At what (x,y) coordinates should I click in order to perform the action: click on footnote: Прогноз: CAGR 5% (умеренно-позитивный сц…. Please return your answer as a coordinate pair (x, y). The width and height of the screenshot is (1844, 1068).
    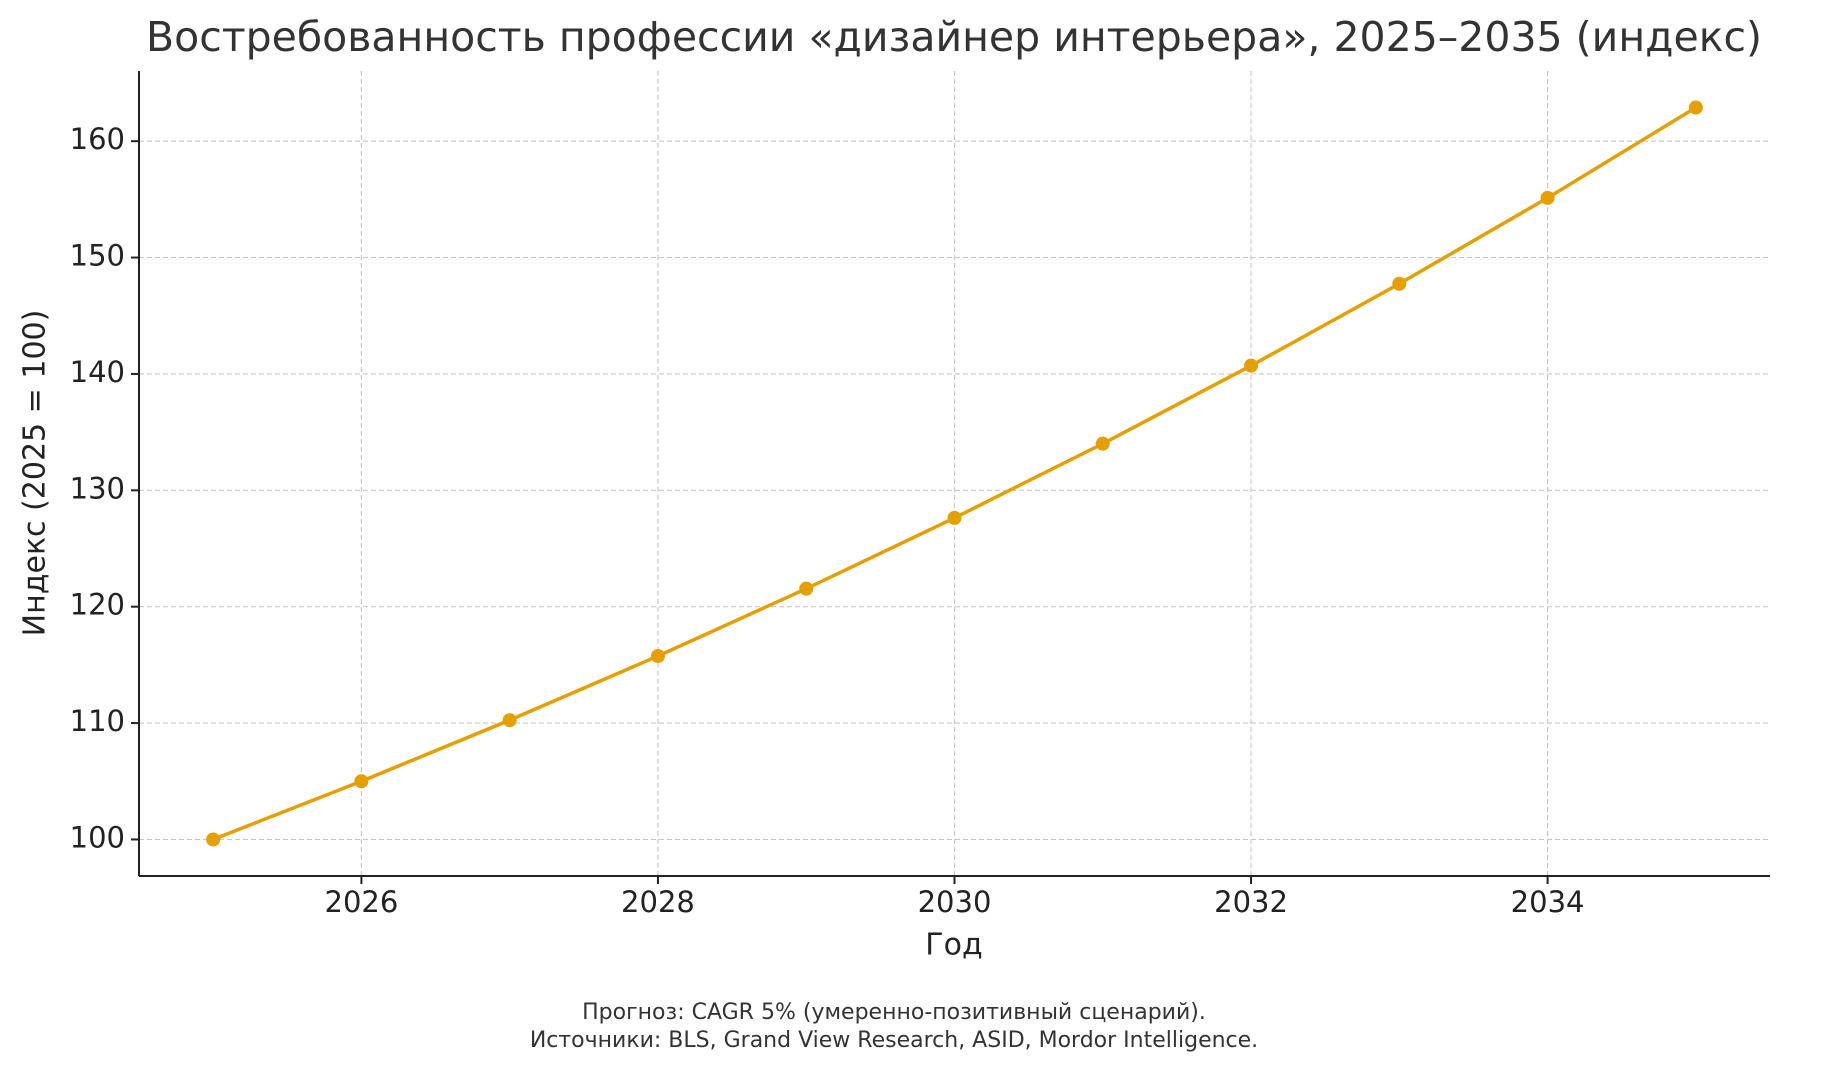
    Looking at the image, I should click on (894, 1012).